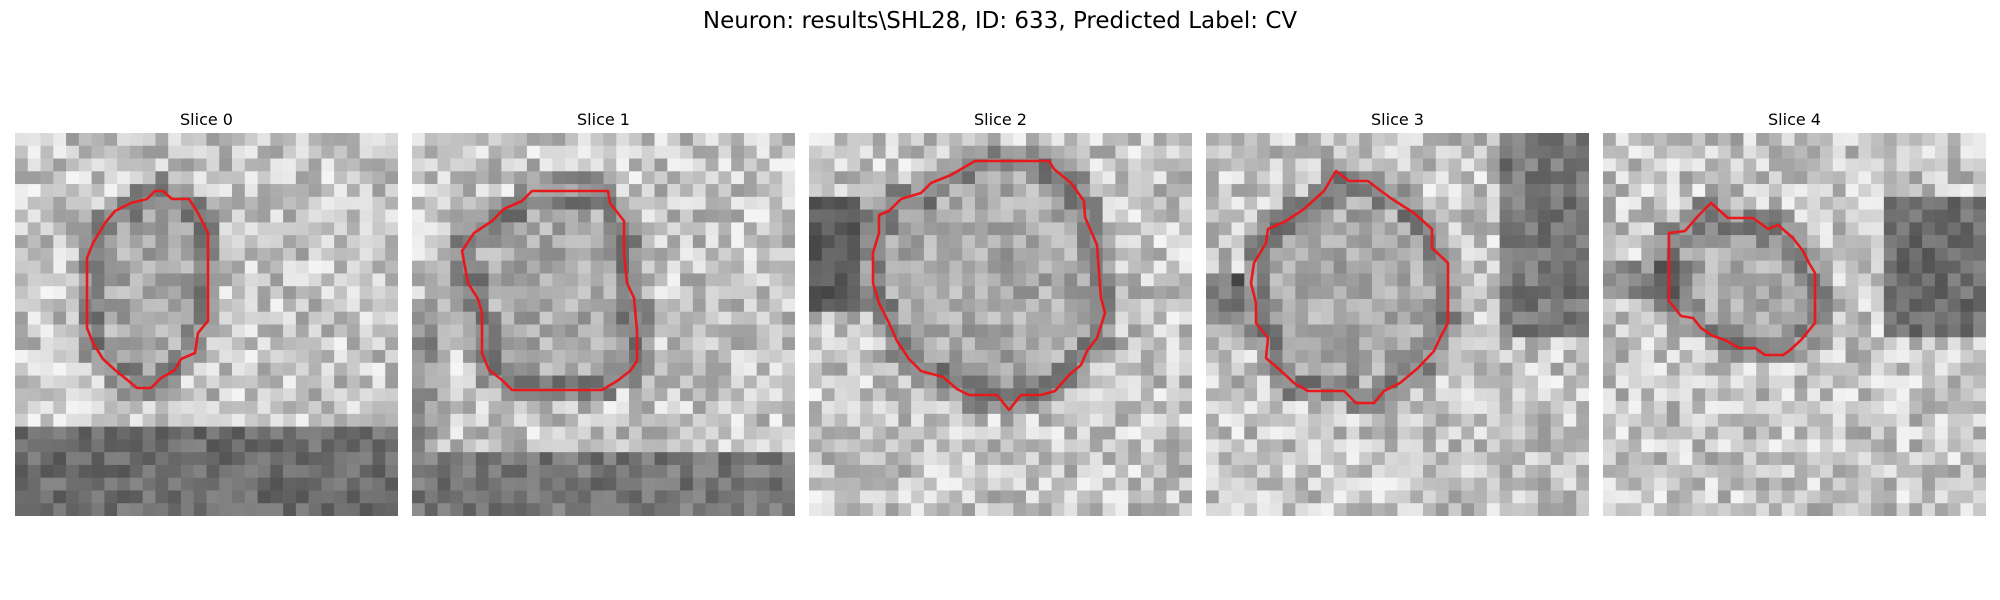  I want to click on slice-panel-3: Slice 3, so click(1397, 311).